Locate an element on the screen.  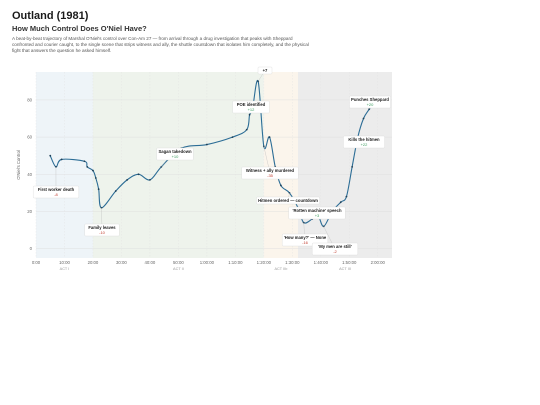
x-tick-label: 1:30:00 is located at coordinates (292, 262).